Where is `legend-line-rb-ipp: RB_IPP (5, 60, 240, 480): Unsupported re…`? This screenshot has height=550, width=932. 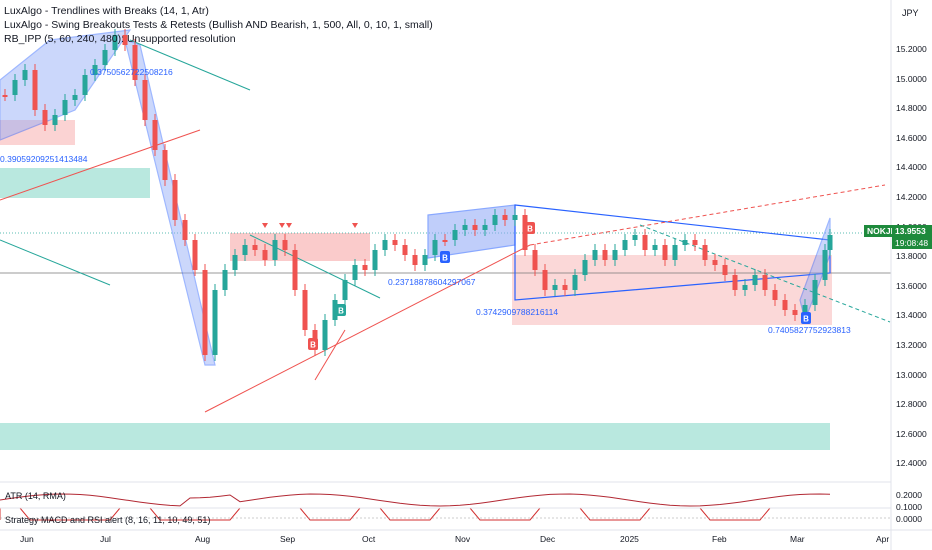
legend-line-rb-ipp: RB_IPP (5, 60, 240, 480): Unsupported re… is located at coordinates (120, 39).